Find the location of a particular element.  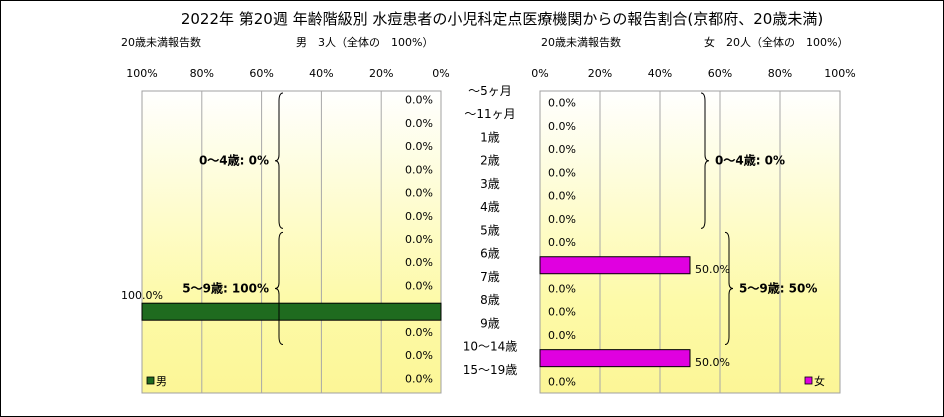

female-axis-tick-label: 20% is located at coordinates (600, 73).